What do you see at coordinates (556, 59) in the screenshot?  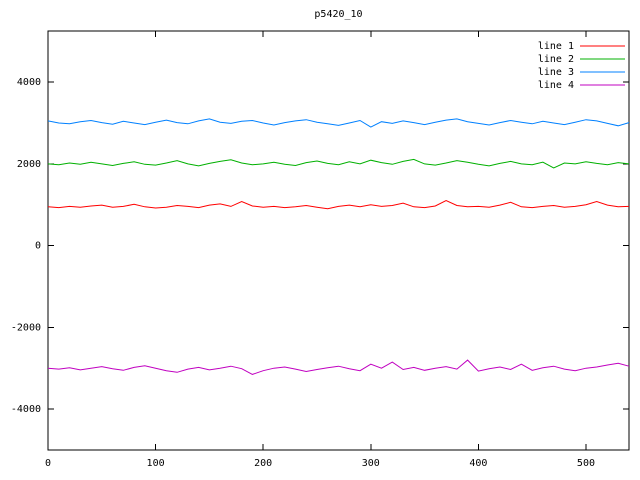 I see `legend-label: line 2` at bounding box center [556, 59].